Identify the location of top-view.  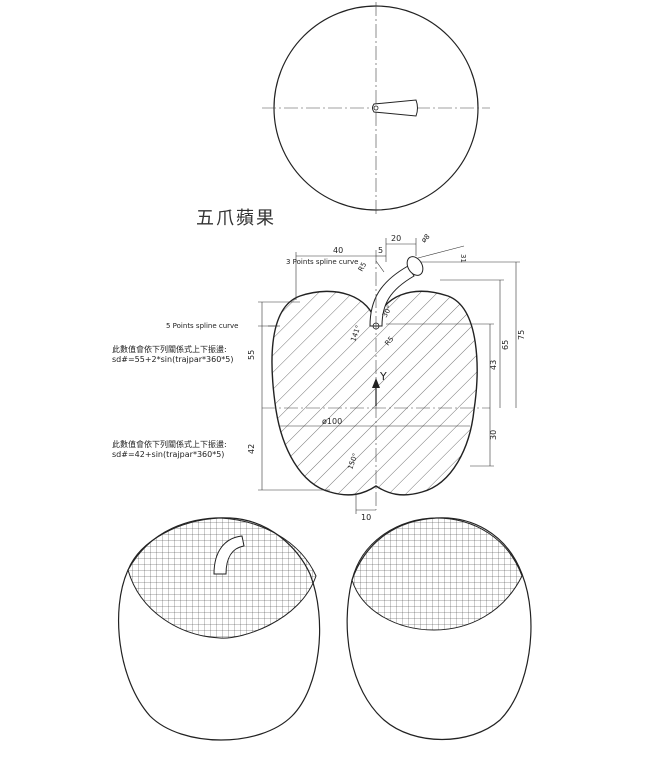
(376, 108).